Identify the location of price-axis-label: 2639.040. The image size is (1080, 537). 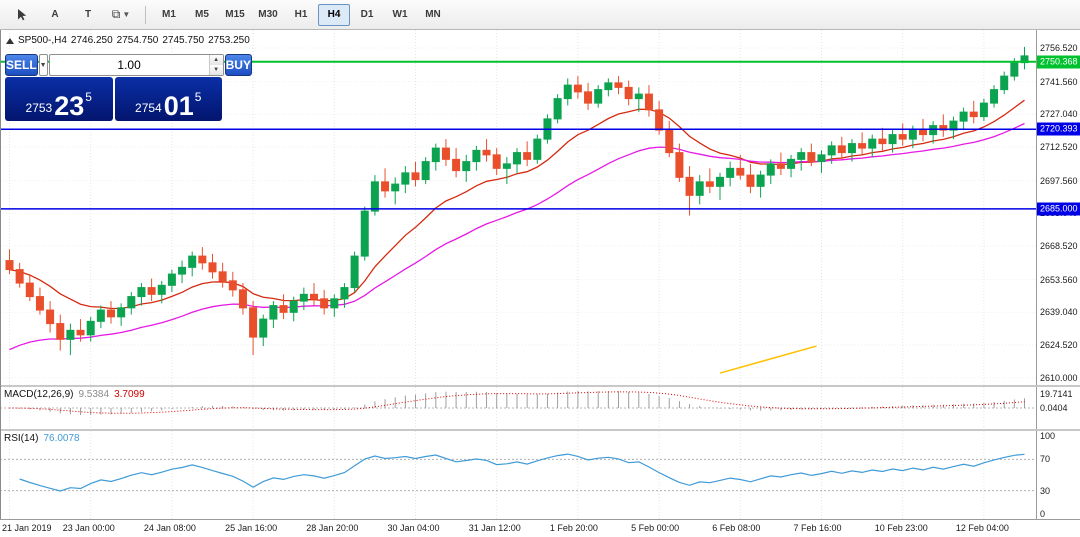
(1059, 312).